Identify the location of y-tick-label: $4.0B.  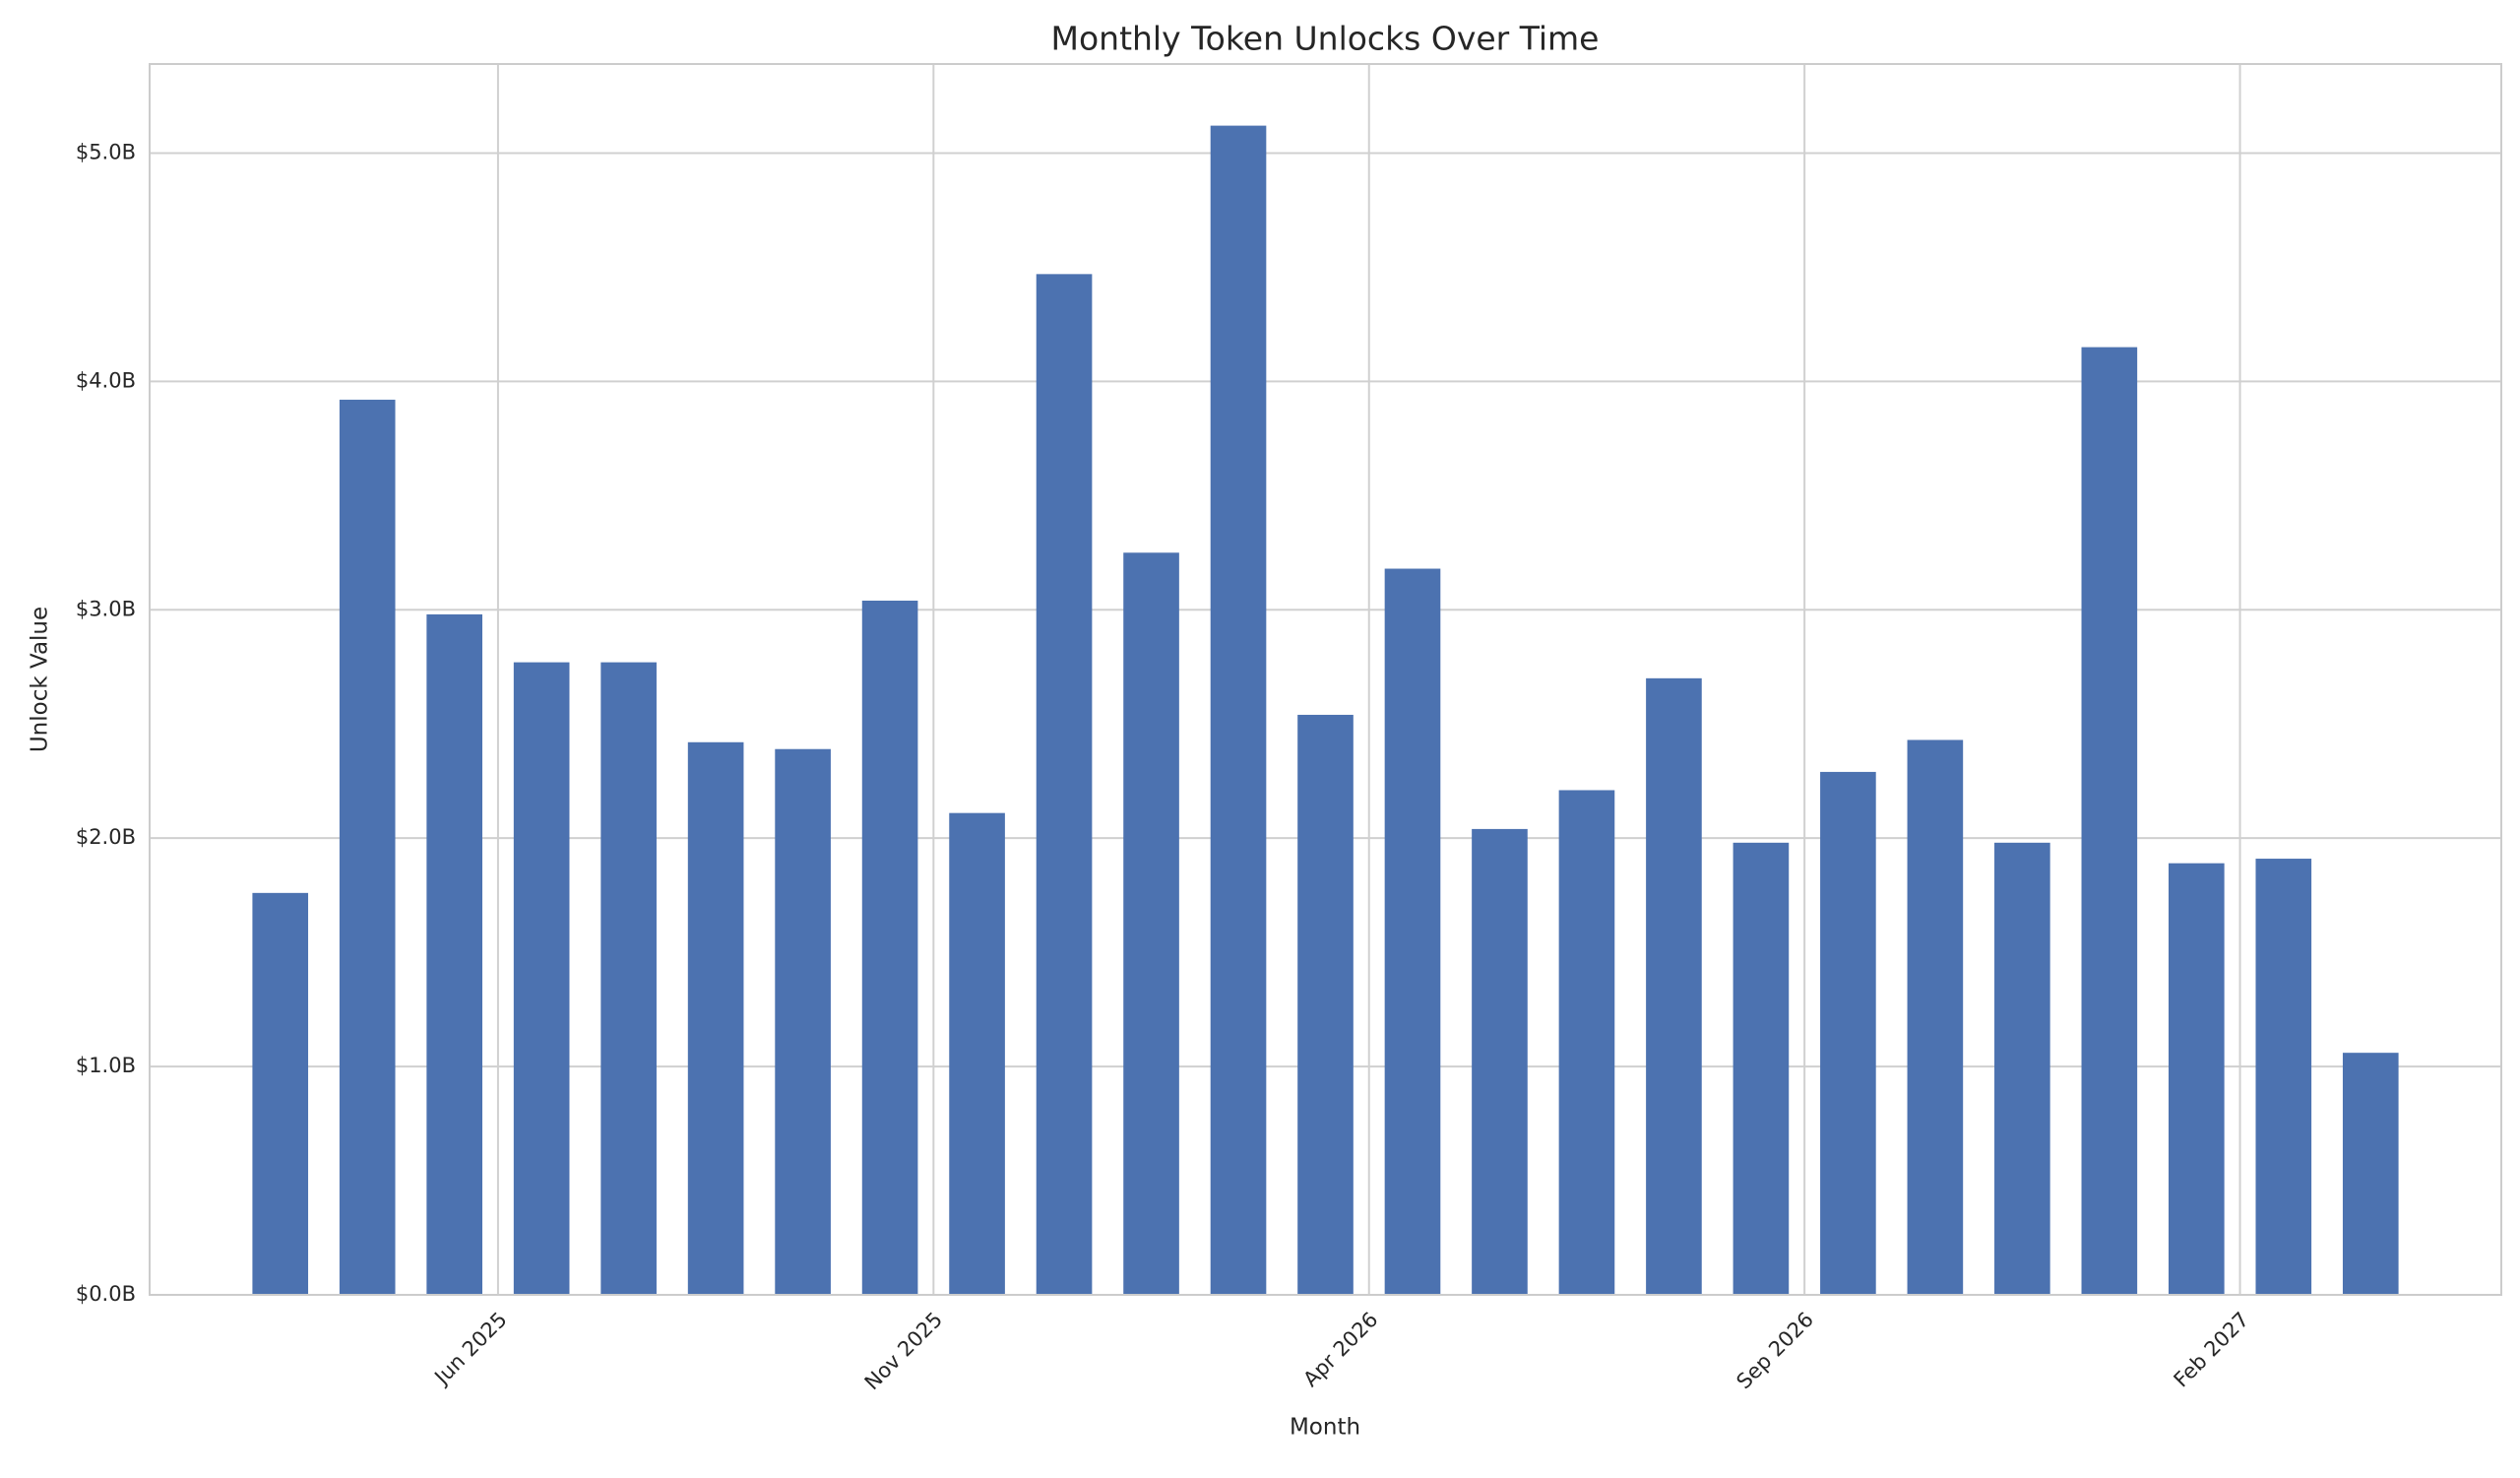
(106, 380).